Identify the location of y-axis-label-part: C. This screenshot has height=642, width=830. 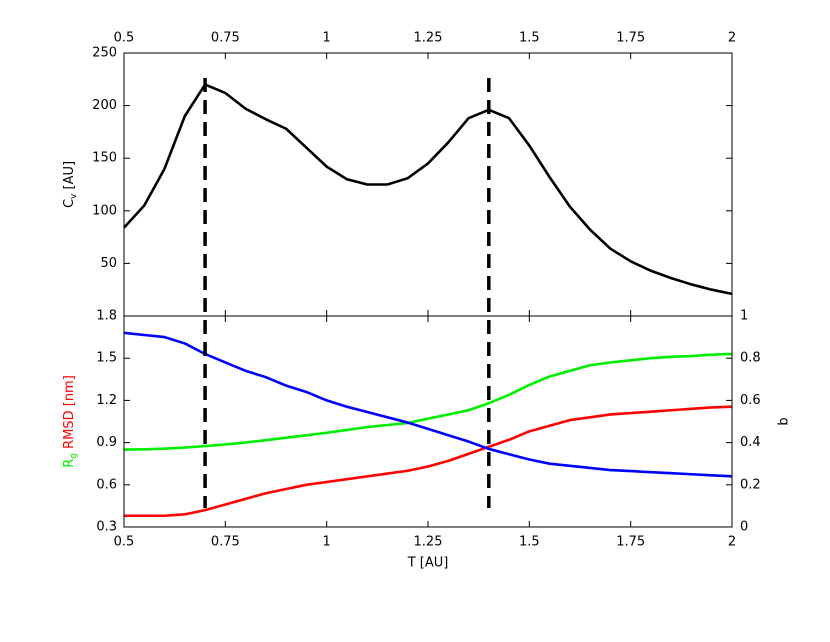
(69, 203).